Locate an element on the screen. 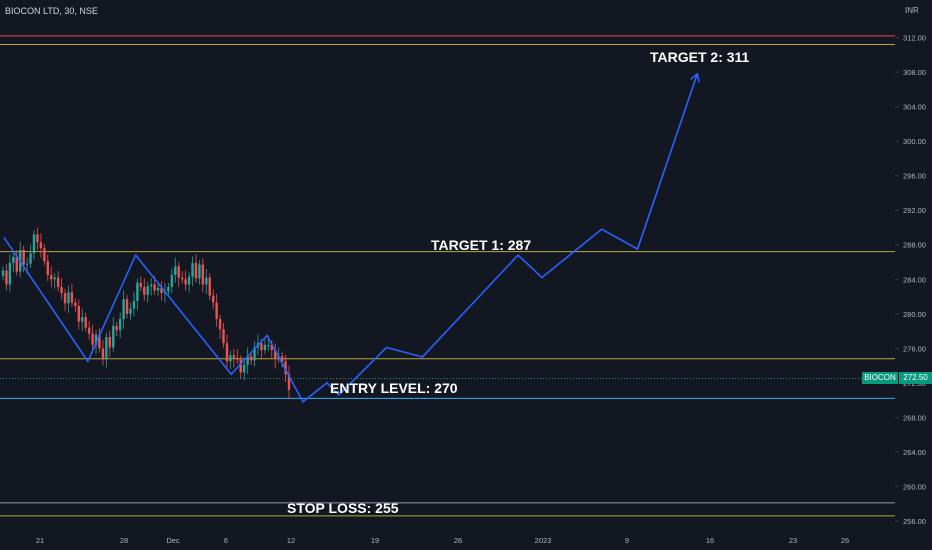 The height and width of the screenshot is (550, 932). price-candles is located at coordinates (146, 313).